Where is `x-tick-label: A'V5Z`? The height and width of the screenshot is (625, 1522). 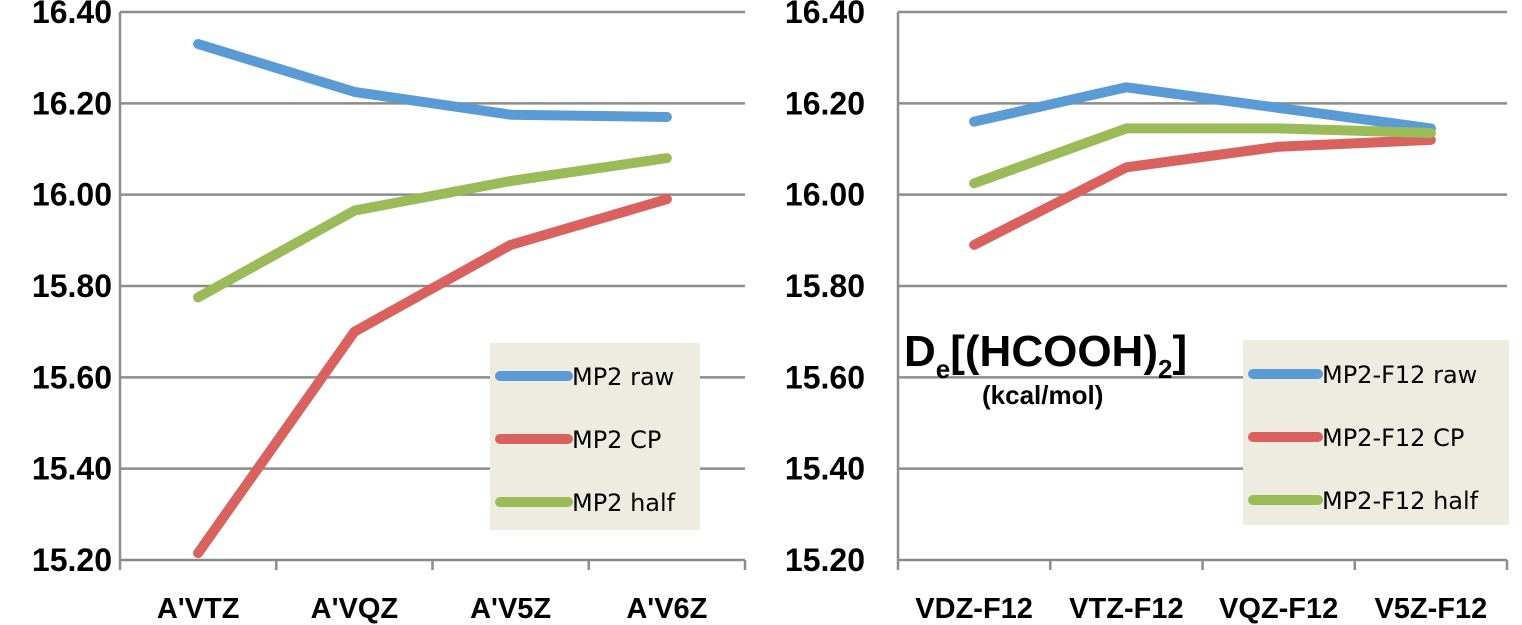
x-tick-label: A'V5Z is located at coordinates (510, 609).